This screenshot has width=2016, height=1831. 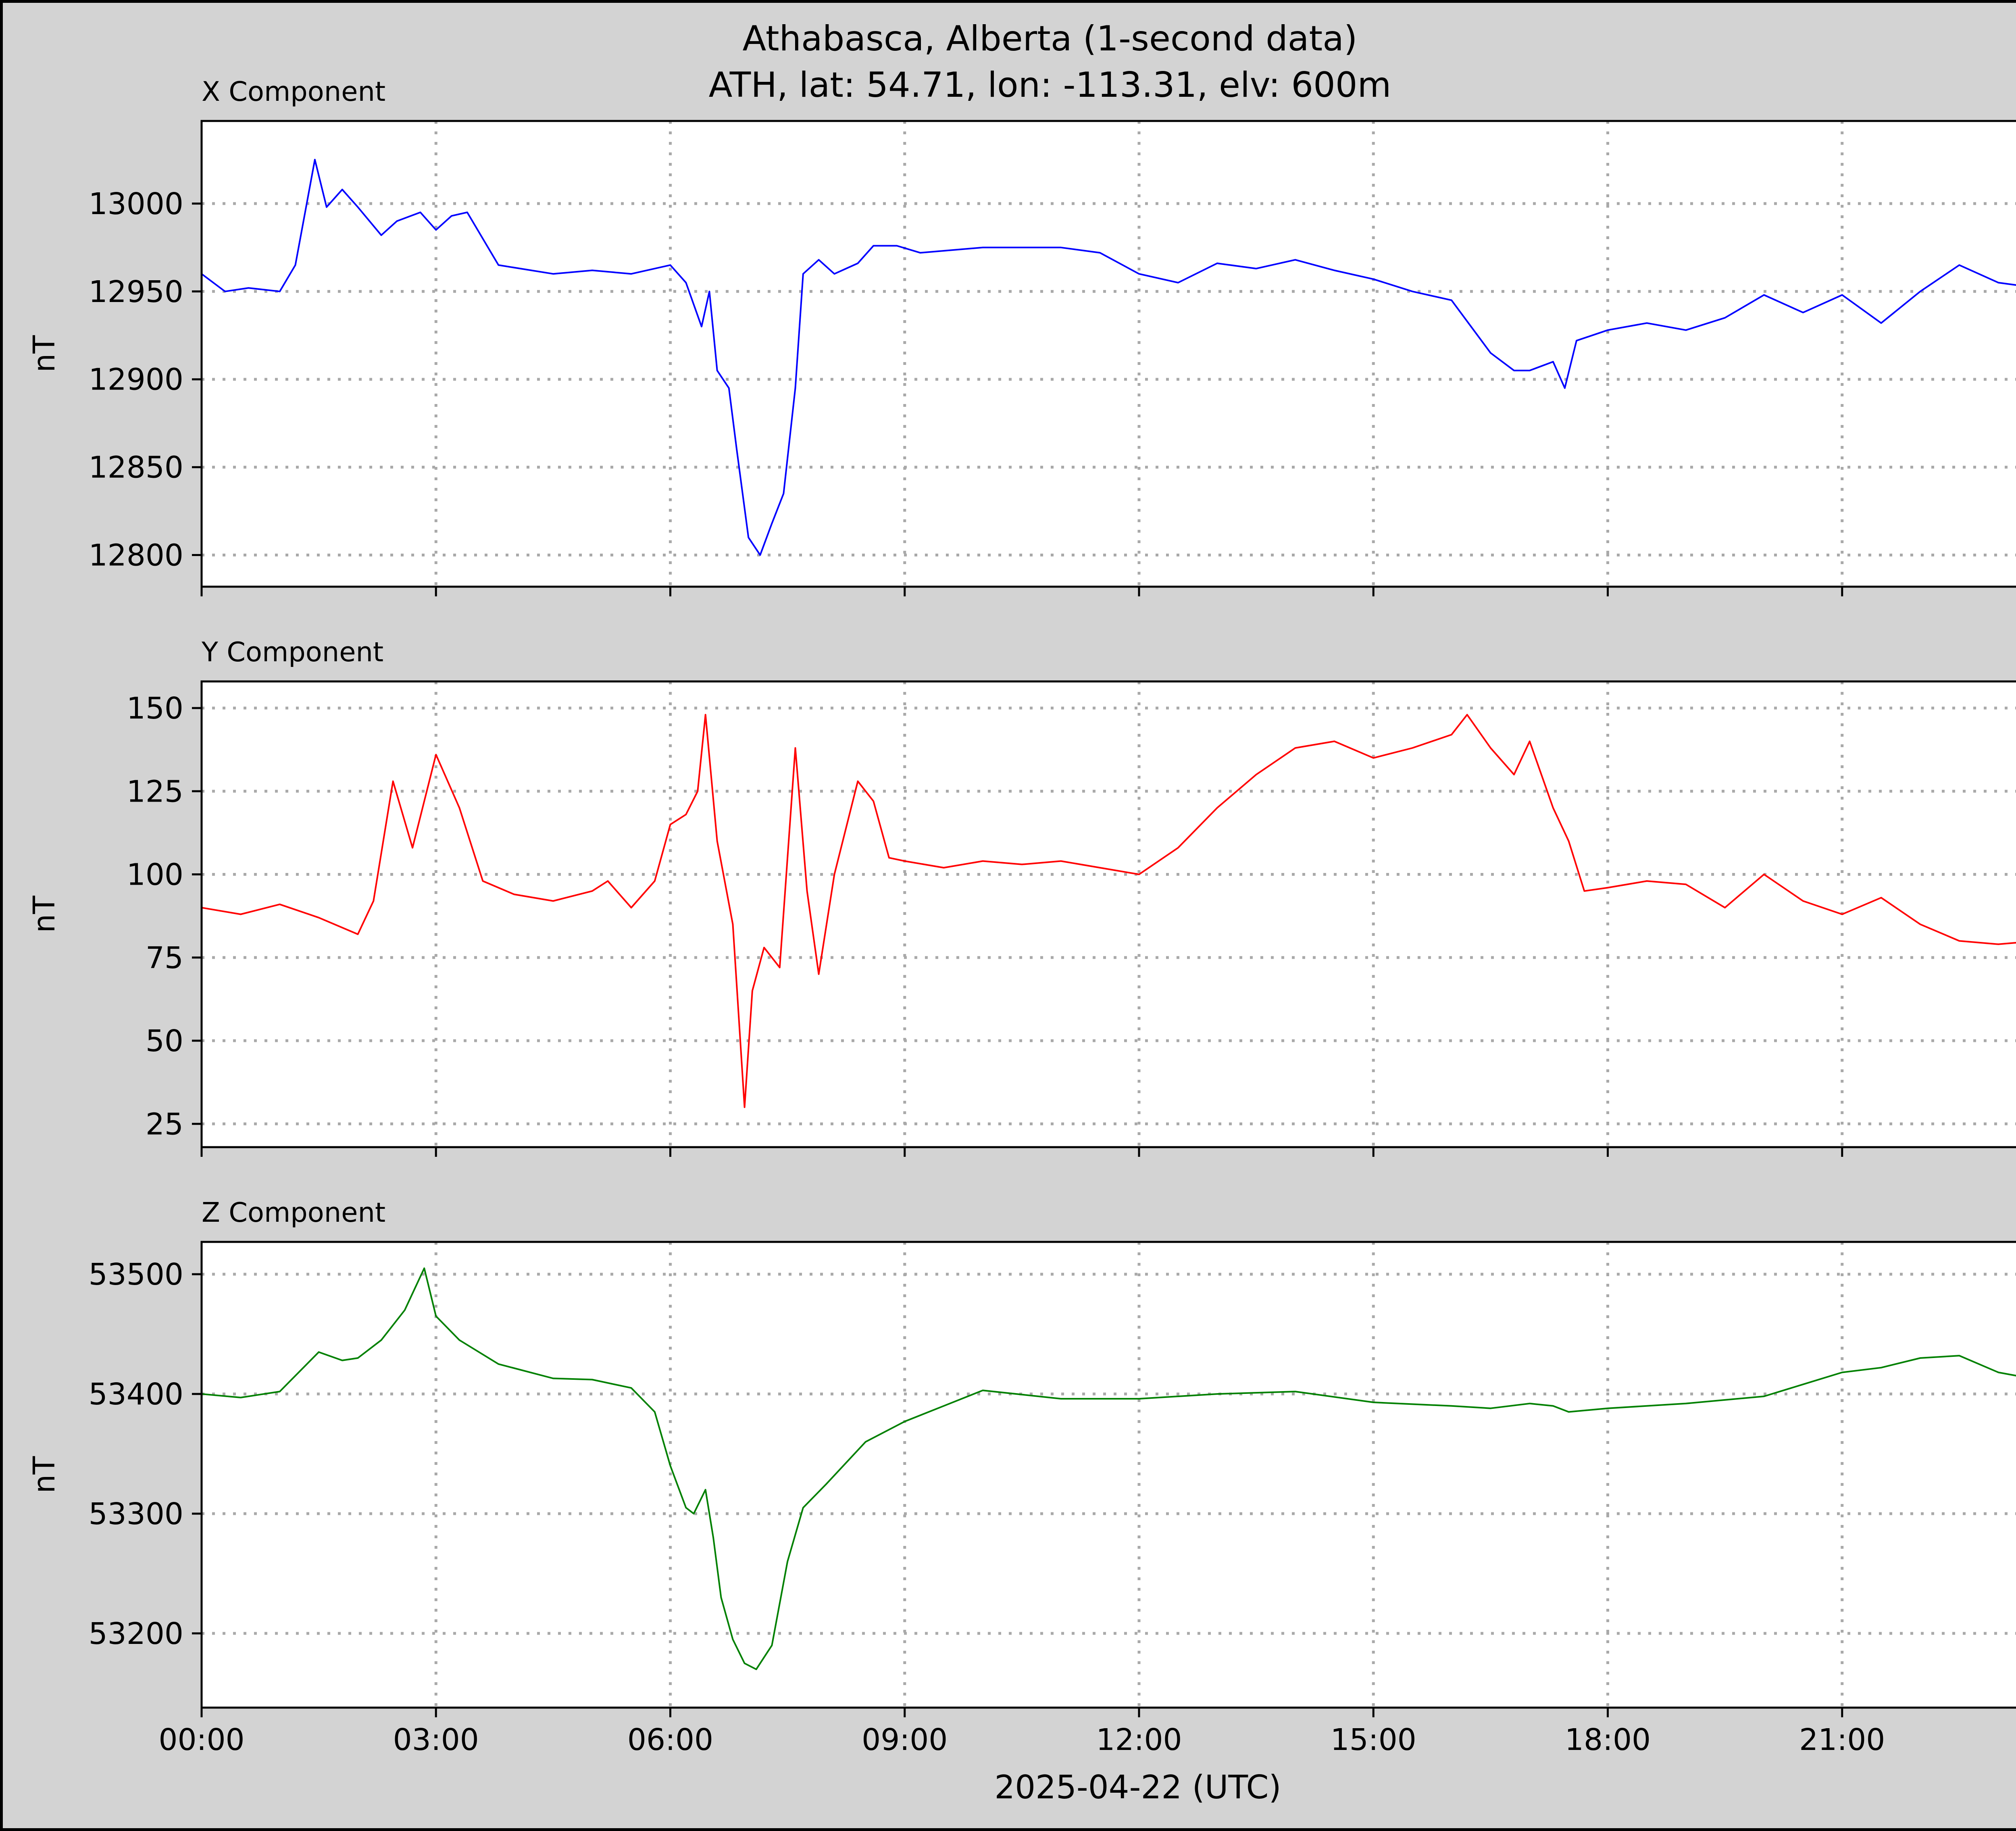 I want to click on y-tick-label: 53200, so click(x=136, y=1633).